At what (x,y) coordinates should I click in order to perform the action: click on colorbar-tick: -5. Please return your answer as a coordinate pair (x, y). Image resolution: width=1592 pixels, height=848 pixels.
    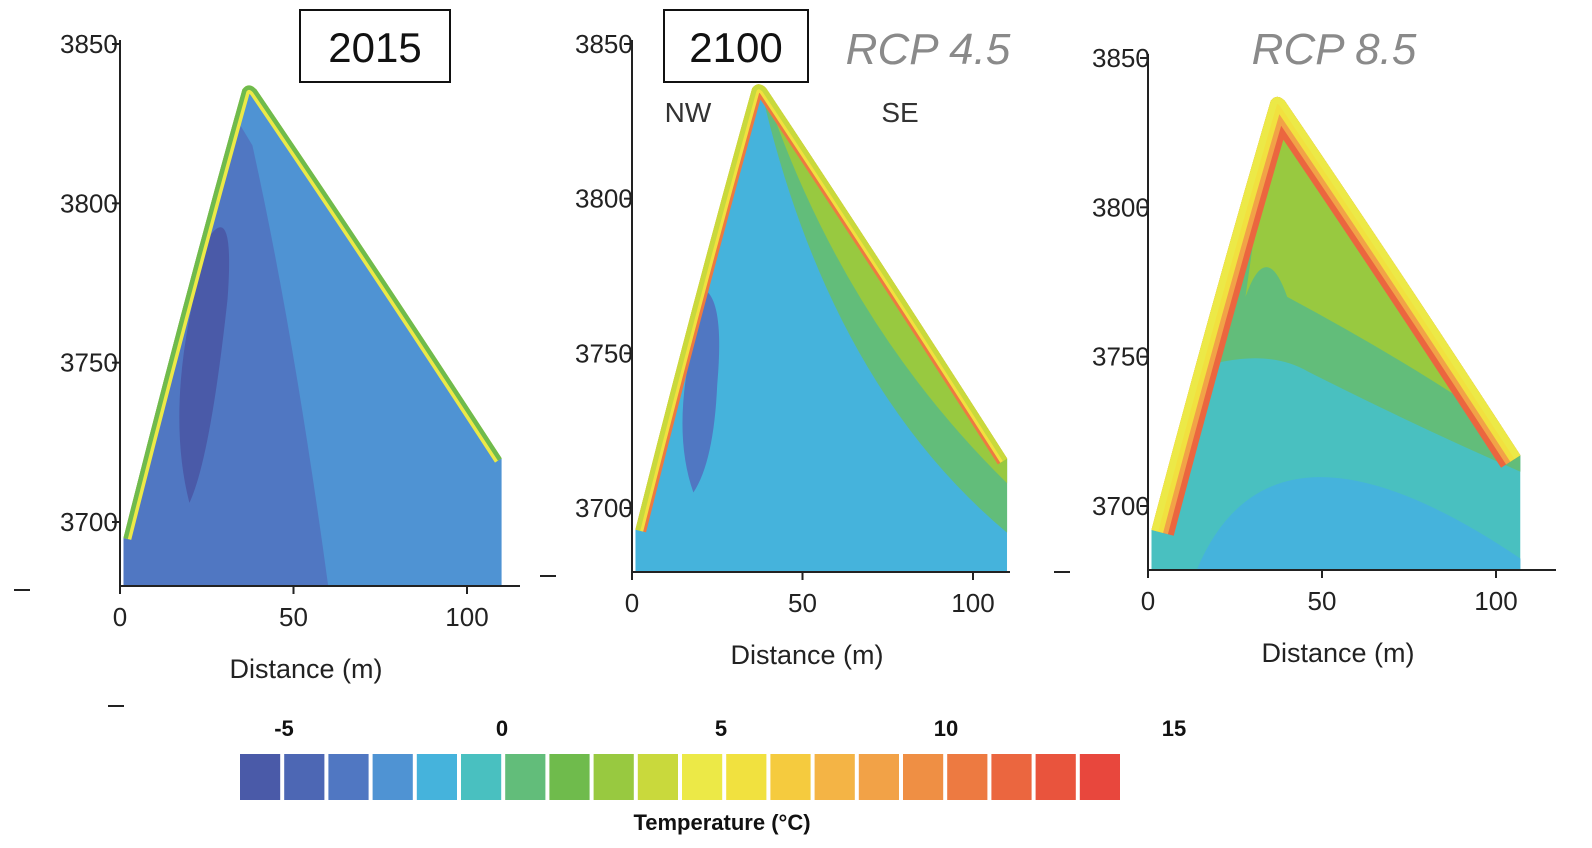
    Looking at the image, I should click on (284, 728).